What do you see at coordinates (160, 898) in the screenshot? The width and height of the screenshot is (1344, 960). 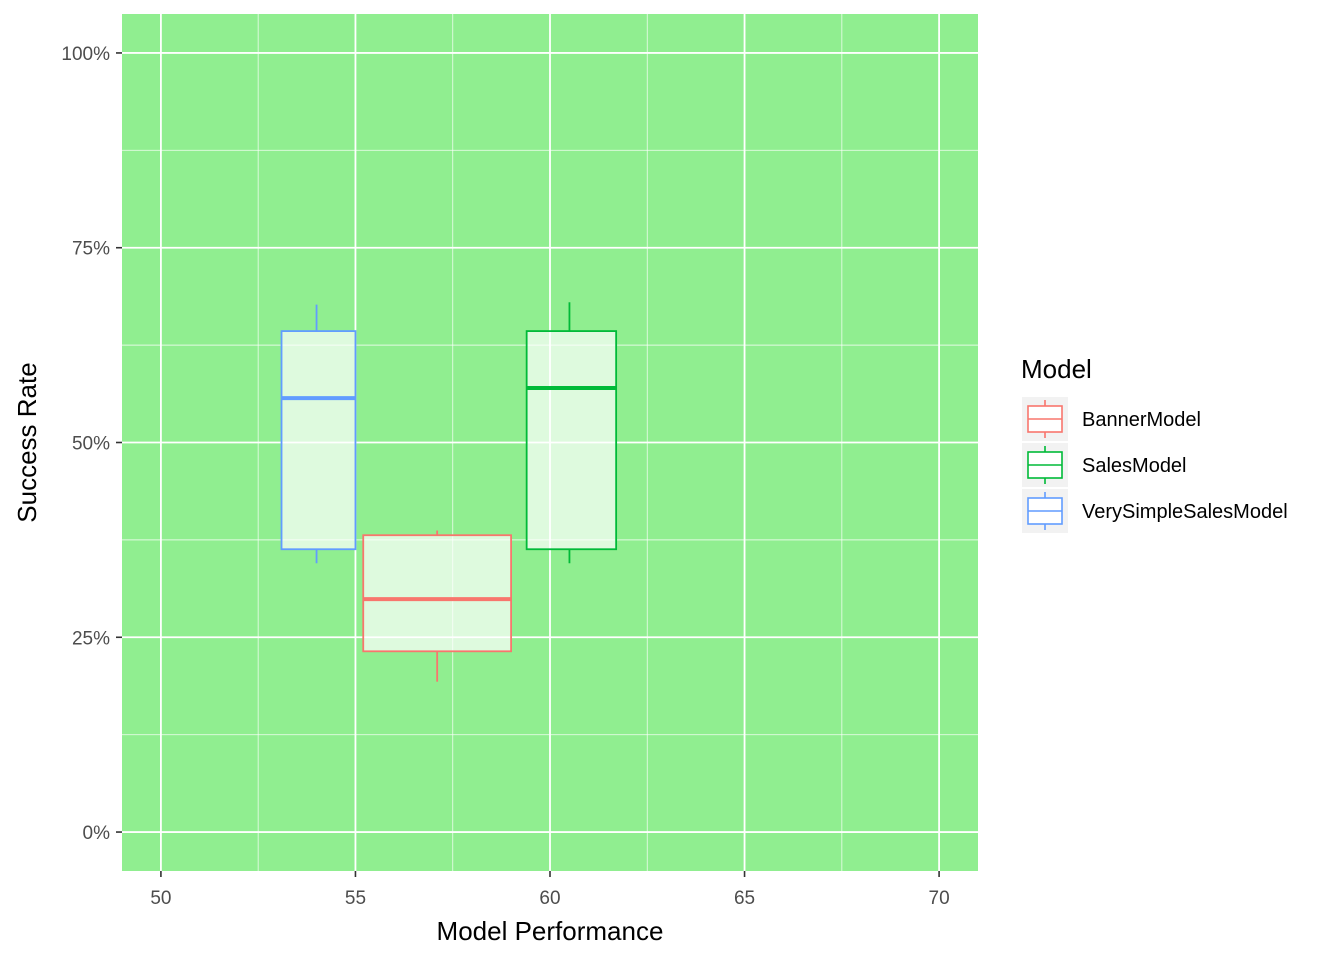 I see `x-tick-label: 50` at bounding box center [160, 898].